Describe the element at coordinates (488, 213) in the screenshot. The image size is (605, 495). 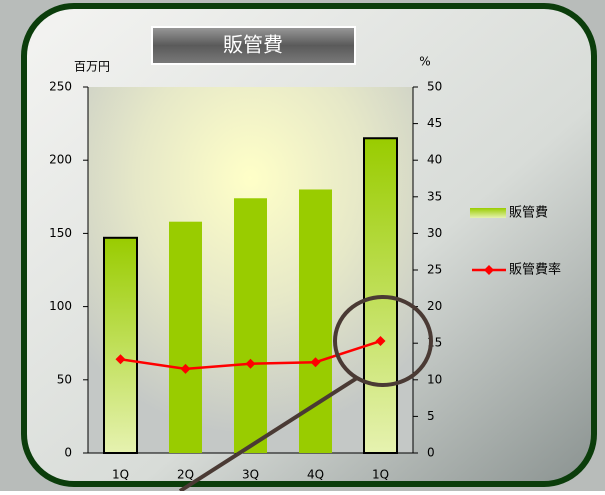
I see `legend-swatch` at that location.